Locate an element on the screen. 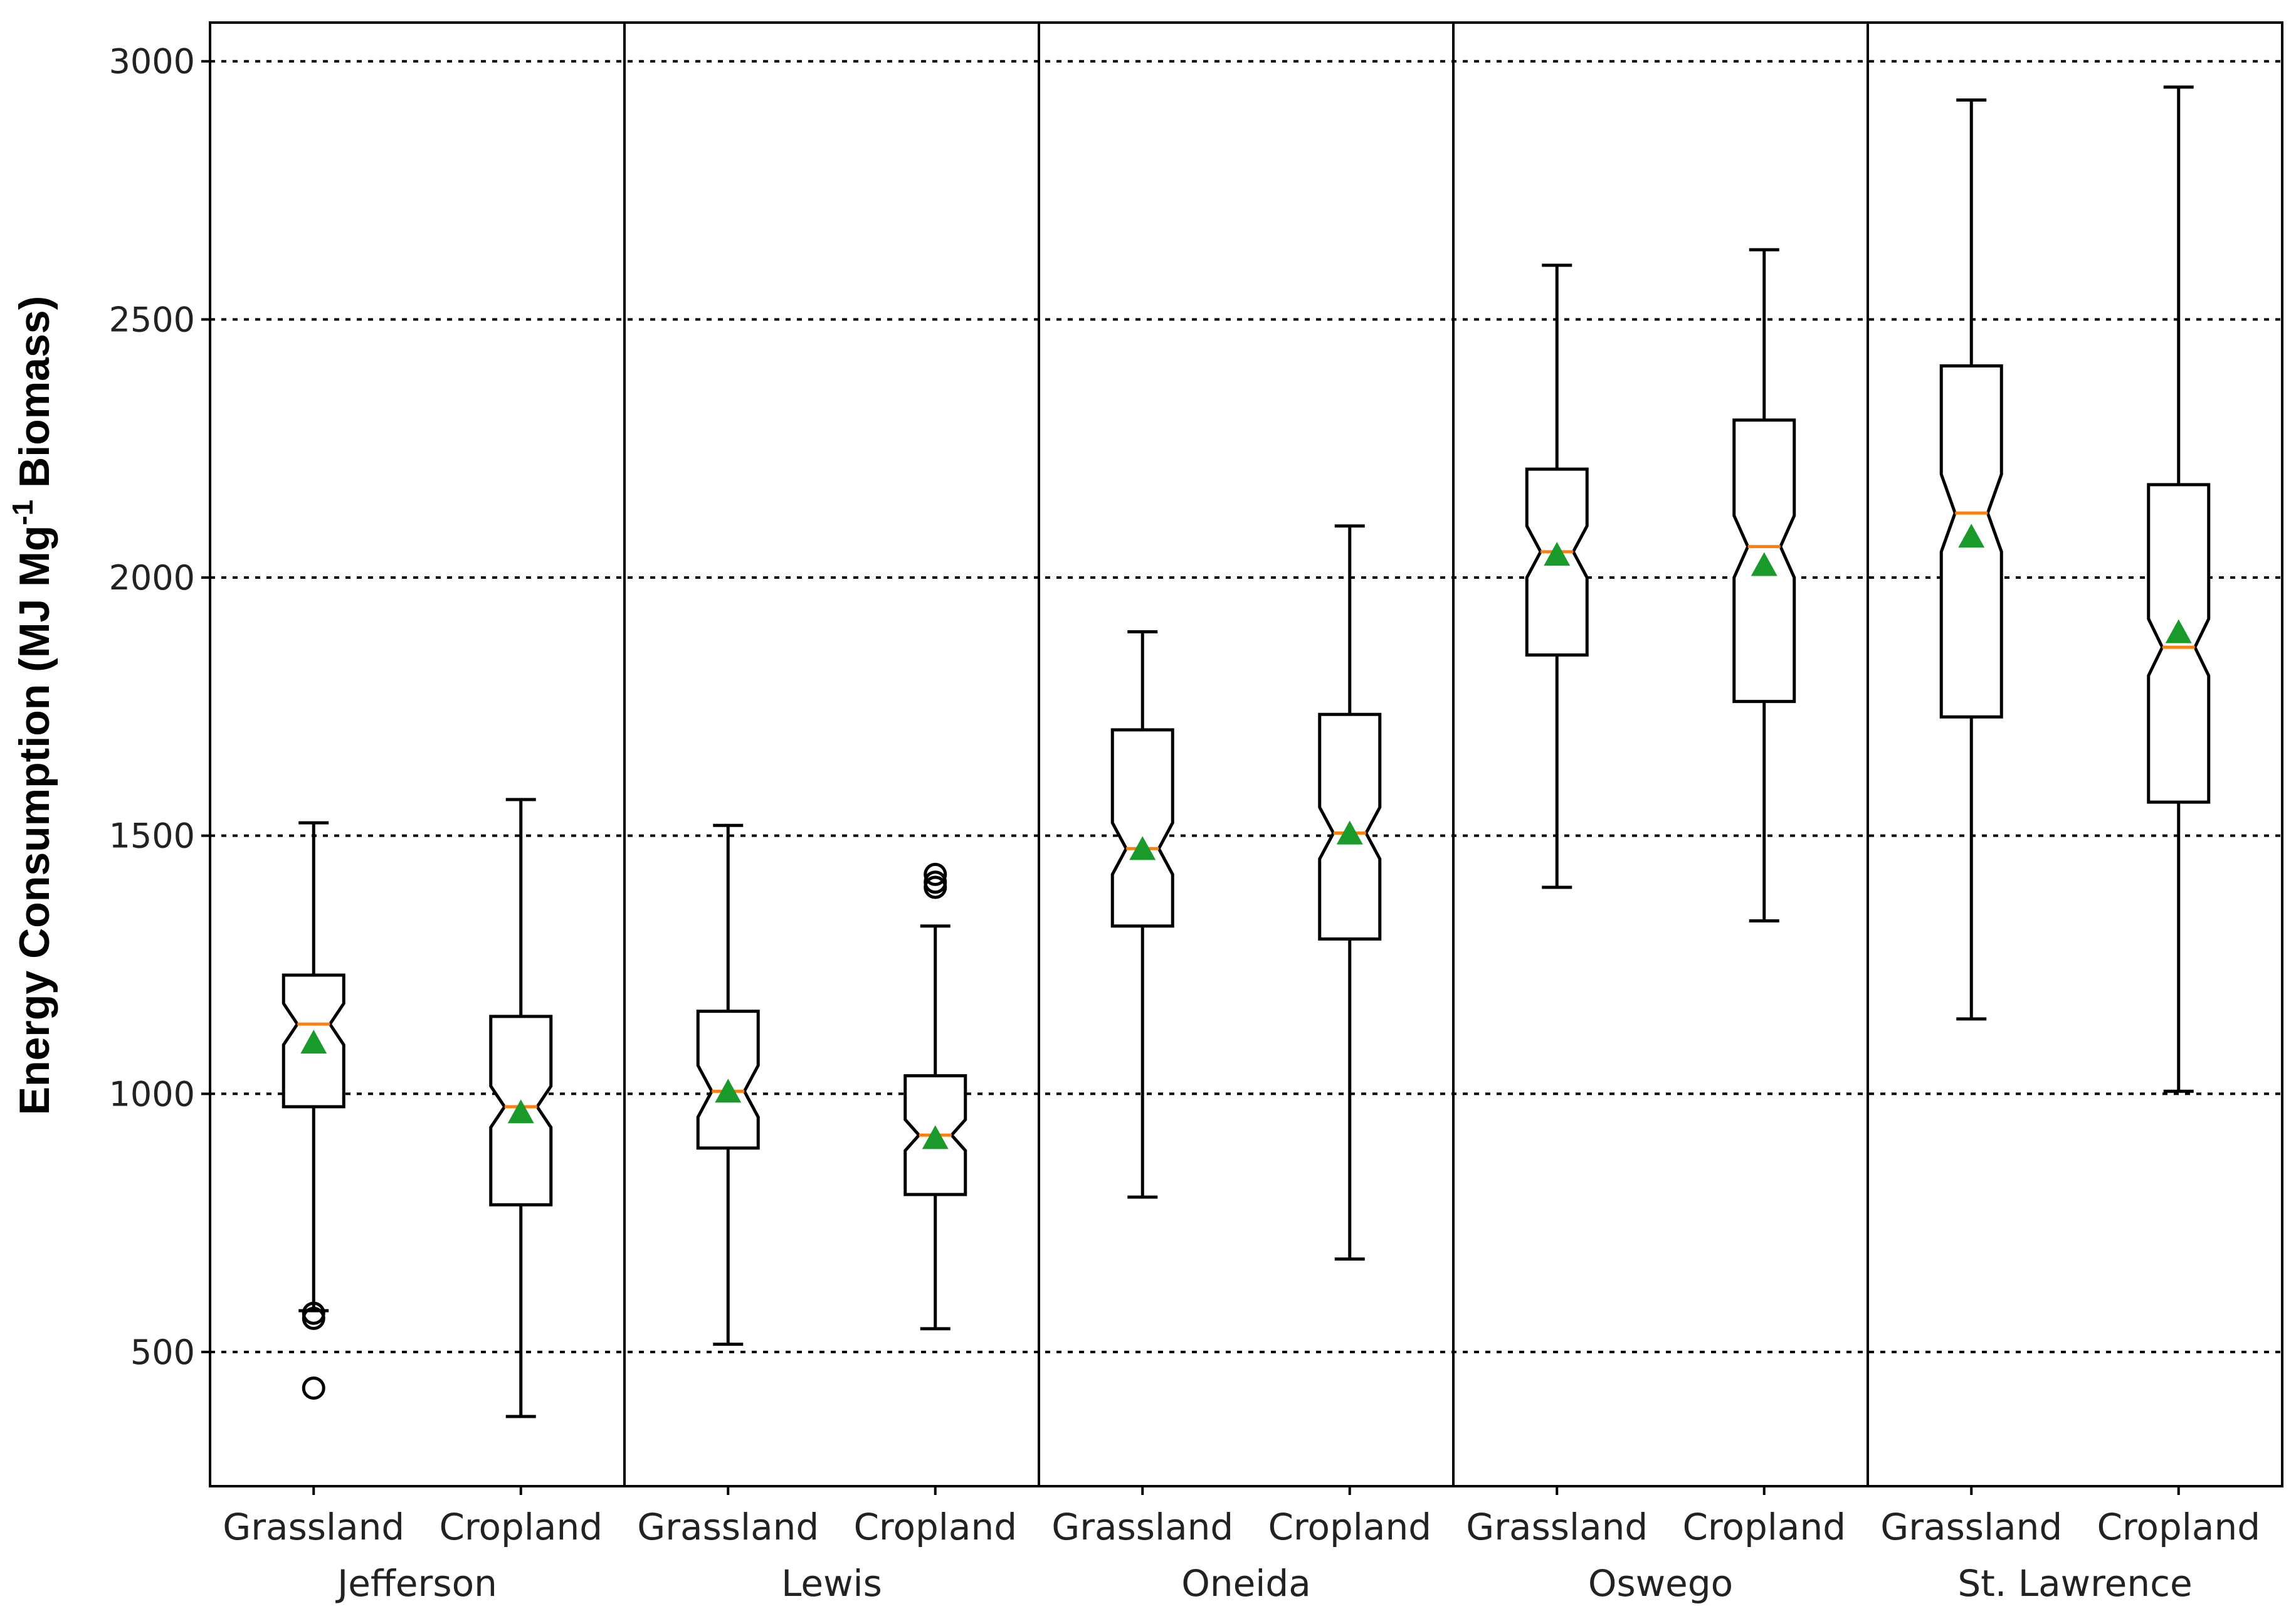 The height and width of the screenshot is (1616, 2296). y-tick-label-3000: 3000 is located at coordinates (152, 62).